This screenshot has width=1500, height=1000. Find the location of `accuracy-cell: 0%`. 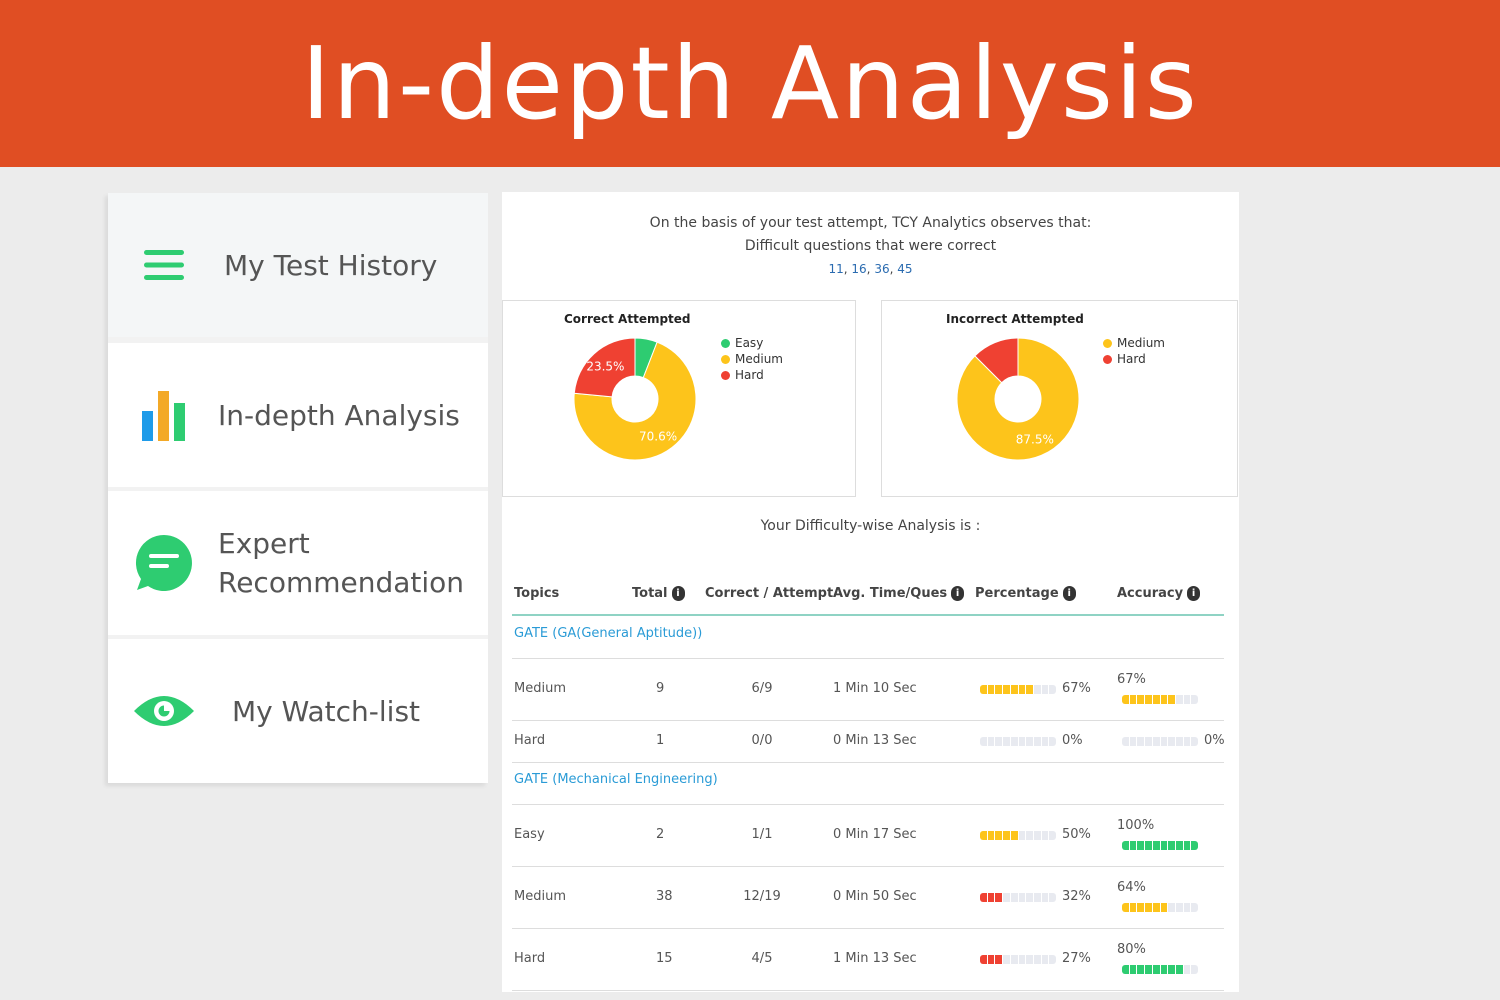

accuracy-cell: 0% is located at coordinates (1214, 740).